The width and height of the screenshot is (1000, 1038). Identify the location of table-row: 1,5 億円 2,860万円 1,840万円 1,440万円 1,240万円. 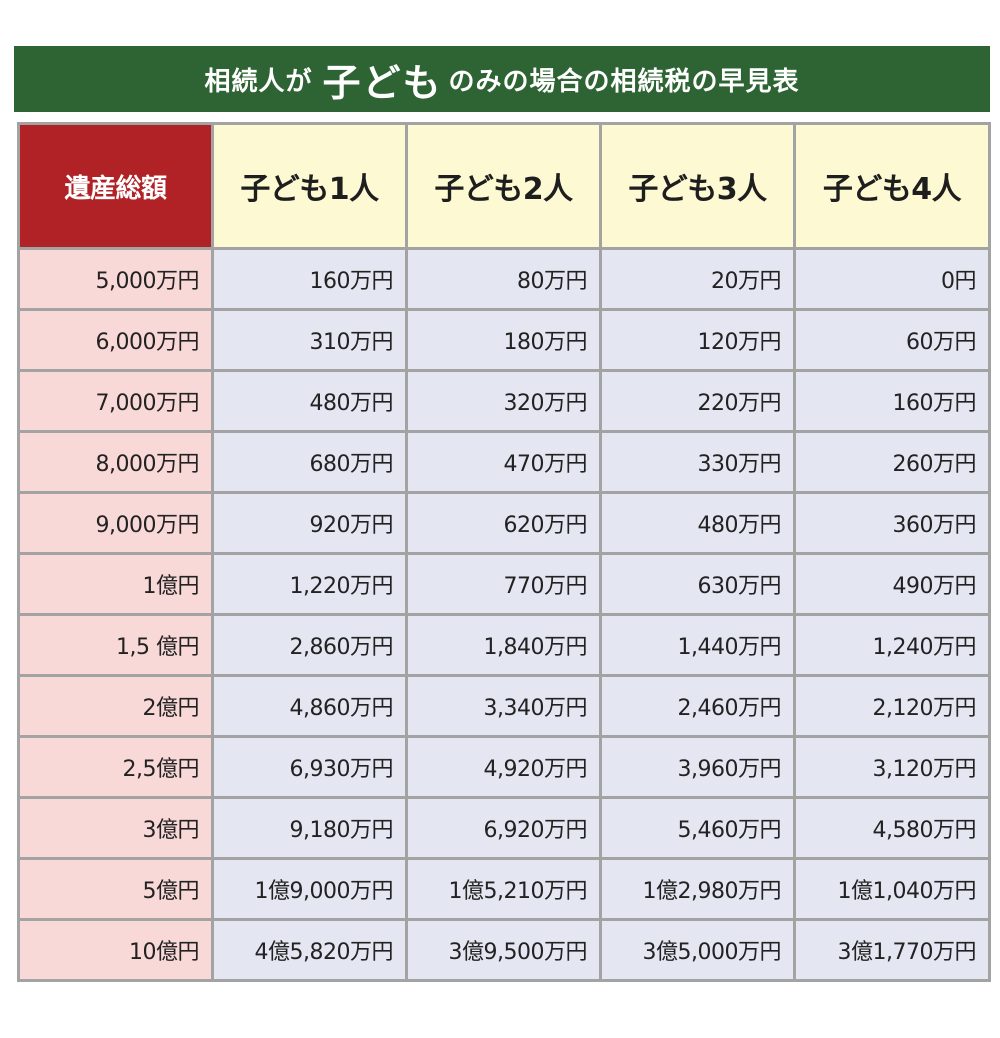
(504, 645).